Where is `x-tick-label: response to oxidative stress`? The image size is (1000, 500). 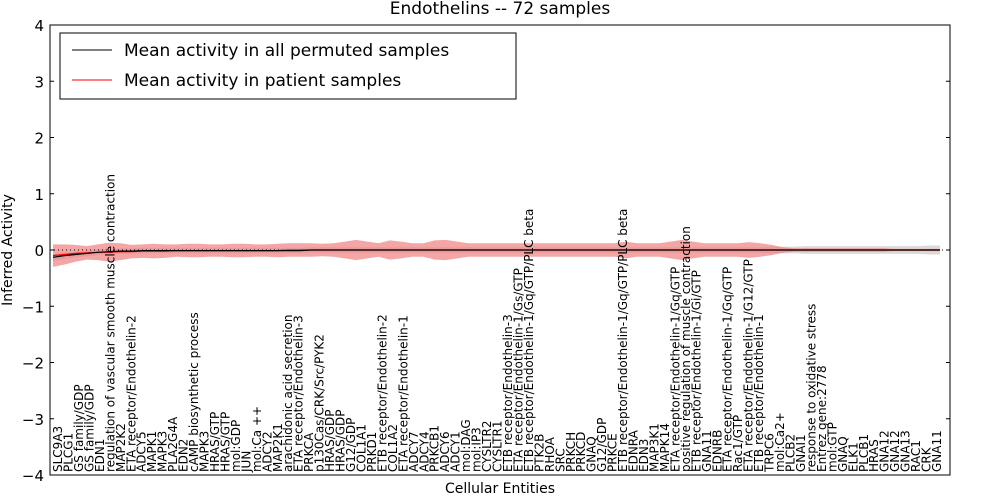
x-tick-label: response to oxidative stress is located at coordinates (811, 388).